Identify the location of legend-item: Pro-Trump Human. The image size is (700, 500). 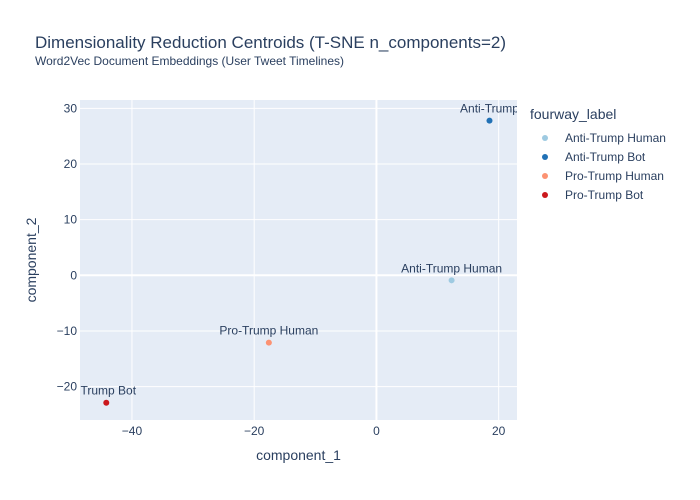
(598, 175).